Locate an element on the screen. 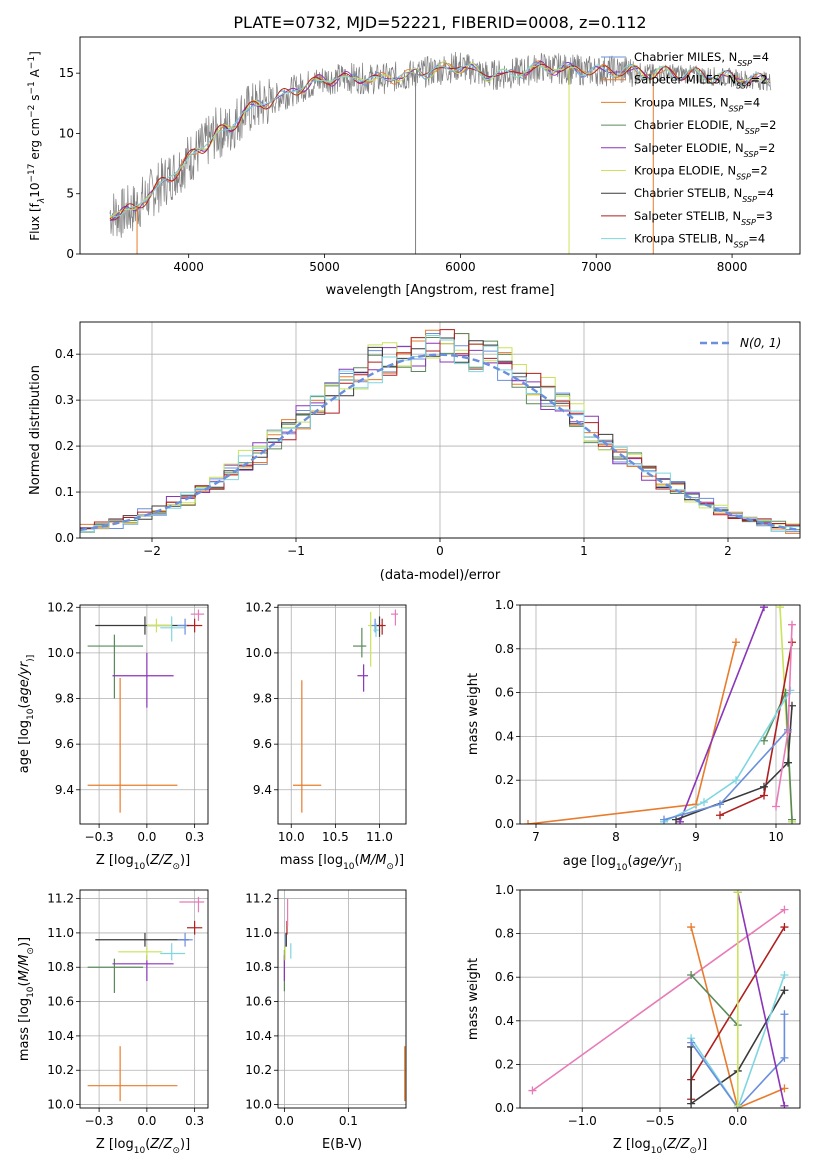  weight_vs_Z-frame is located at coordinates (660, 999).